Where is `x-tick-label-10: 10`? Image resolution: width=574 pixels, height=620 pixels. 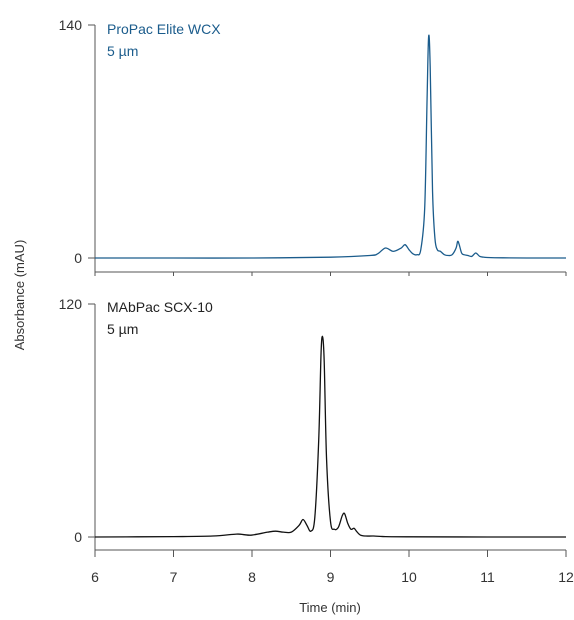 x-tick-label-10: 10 is located at coordinates (409, 577).